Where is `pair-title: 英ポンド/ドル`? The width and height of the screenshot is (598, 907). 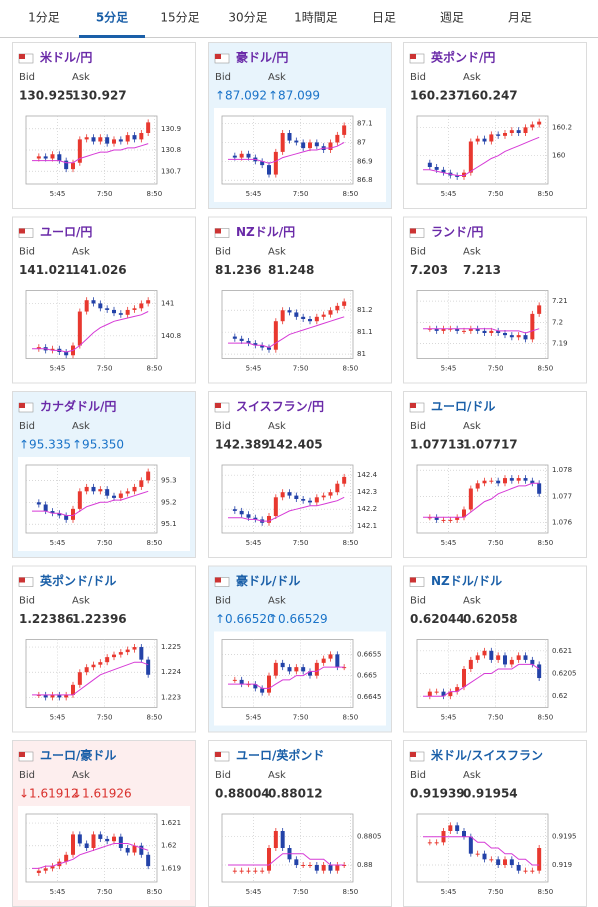 pair-title: 英ポンド/ドル is located at coordinates (78, 580).